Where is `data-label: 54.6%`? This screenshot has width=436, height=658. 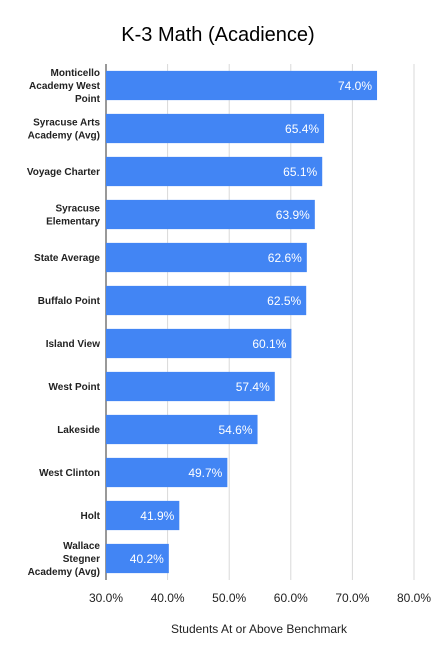
data-label: 54.6% is located at coordinates (236, 430).